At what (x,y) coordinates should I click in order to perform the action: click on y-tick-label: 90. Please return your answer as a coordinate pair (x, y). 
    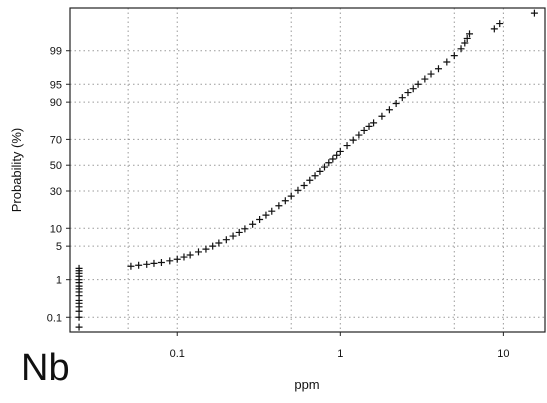
    Looking at the image, I should click on (56, 103).